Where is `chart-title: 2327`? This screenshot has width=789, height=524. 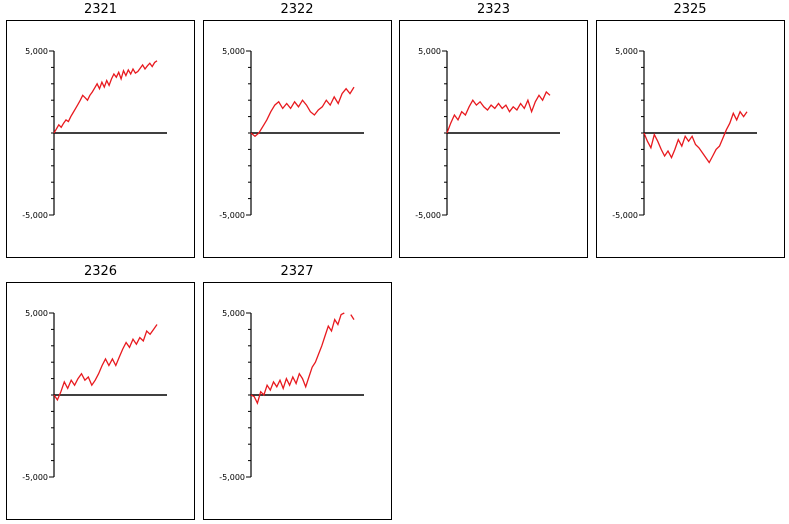 chart-title: 2327 is located at coordinates (297, 271).